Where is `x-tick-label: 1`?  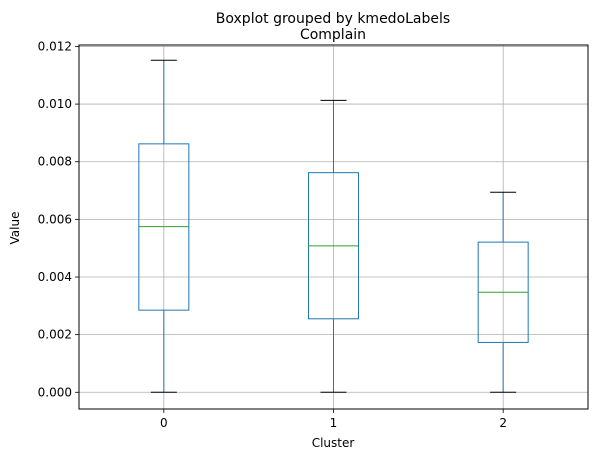 x-tick-label: 1 is located at coordinates (334, 423).